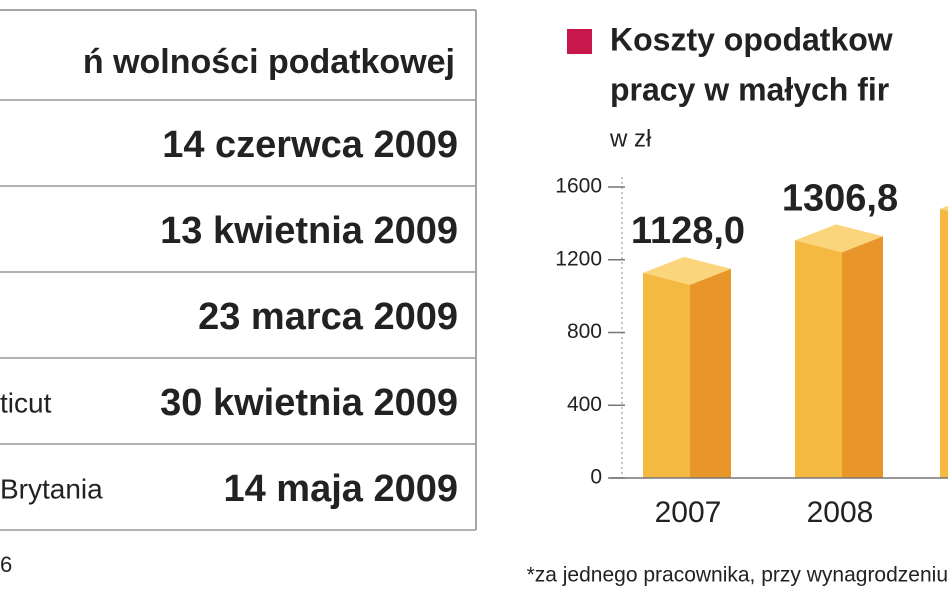  Describe the element at coordinates (840, 198) in the screenshot. I see `value-label: 1306,8` at that location.